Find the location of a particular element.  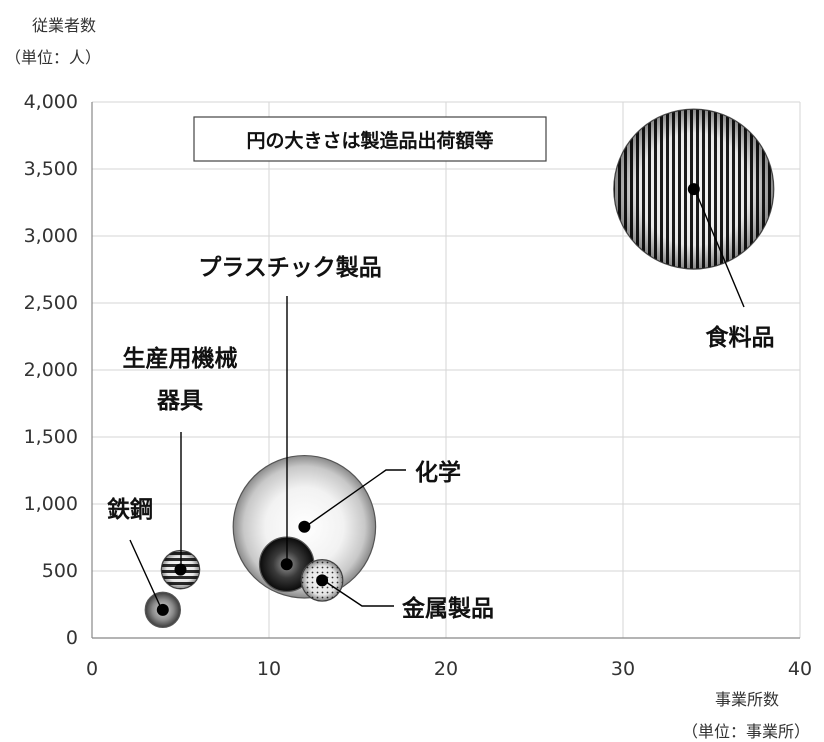

x-tick-label: 0 is located at coordinates (92, 669).